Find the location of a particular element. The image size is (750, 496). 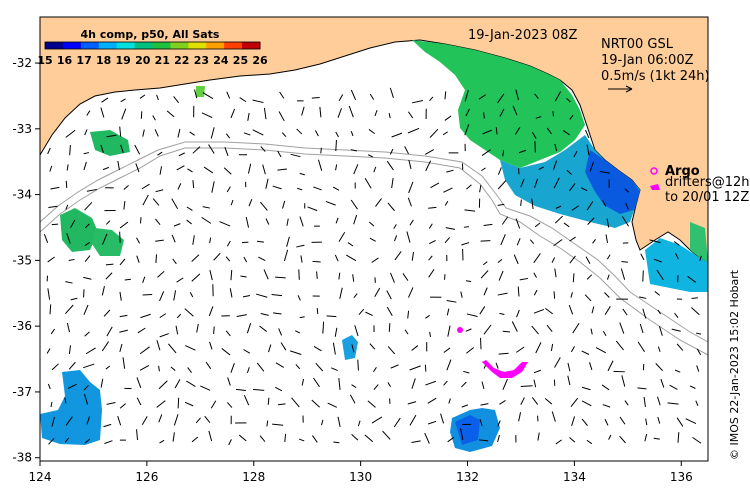

y-tick-label: -32 is located at coordinates (22, 63).